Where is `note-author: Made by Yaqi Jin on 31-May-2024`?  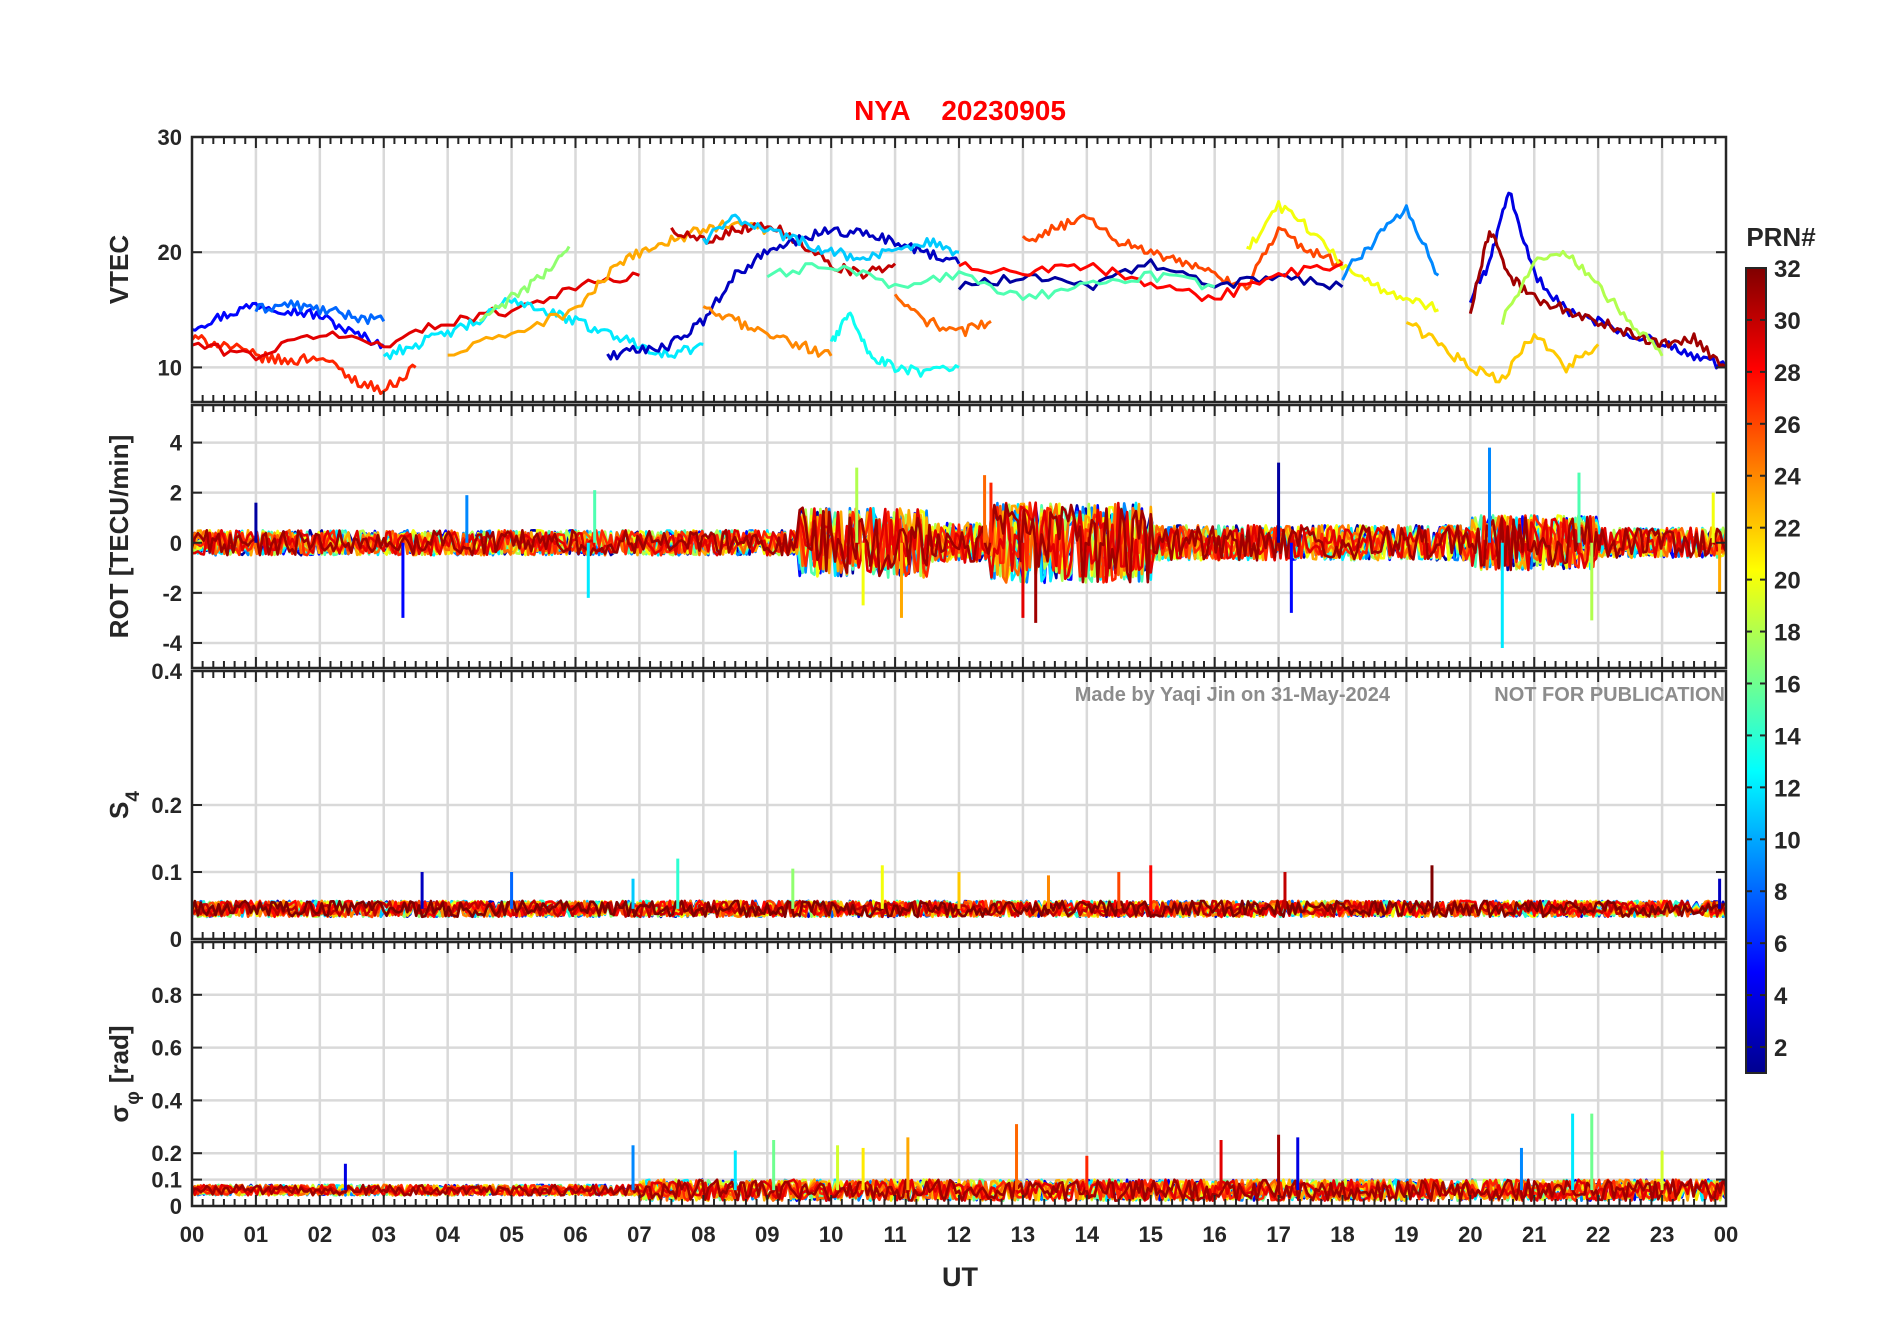
note-author: Made by Yaqi Jin on 31-May-2024 is located at coordinates (1233, 695).